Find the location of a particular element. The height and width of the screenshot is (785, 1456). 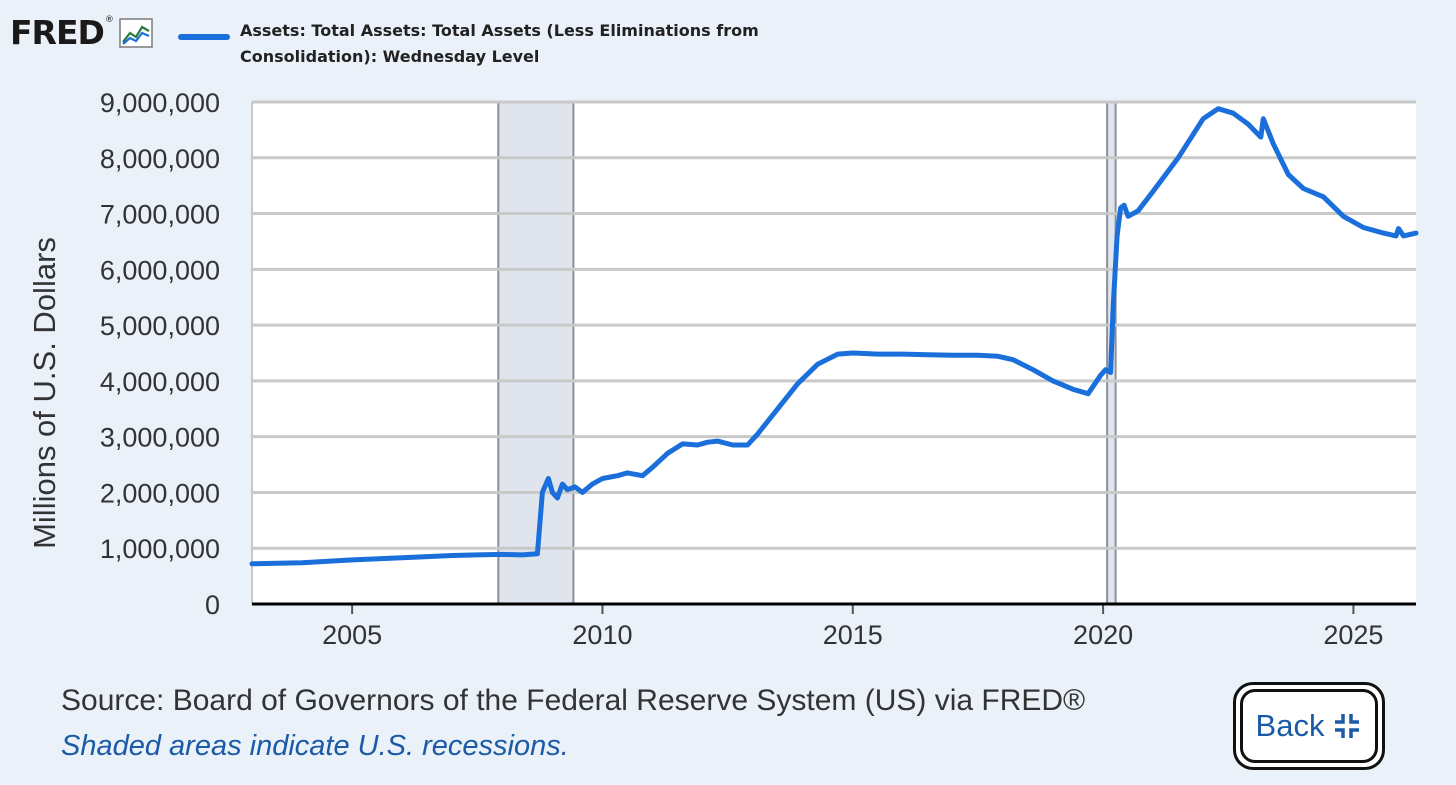

y-tick-label: 4,000,000 is located at coordinates (160, 382).